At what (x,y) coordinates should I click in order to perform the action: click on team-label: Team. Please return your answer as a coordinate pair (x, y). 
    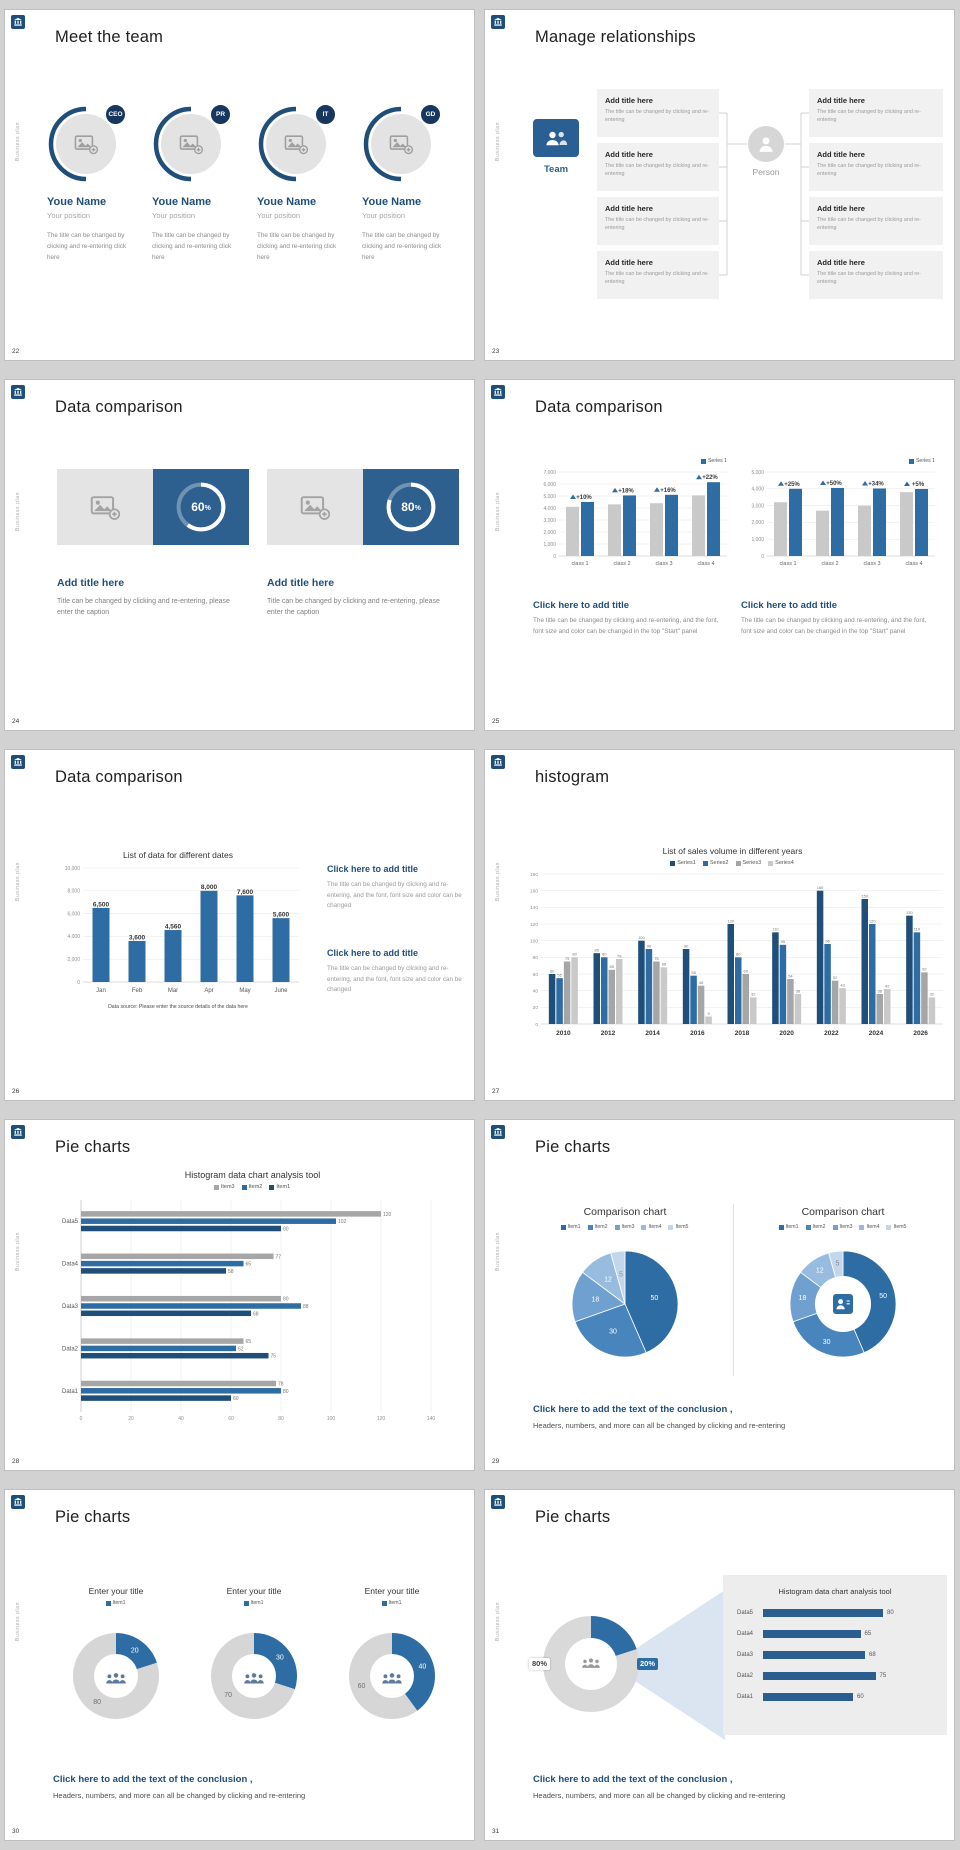
    Looking at the image, I should click on (556, 169).